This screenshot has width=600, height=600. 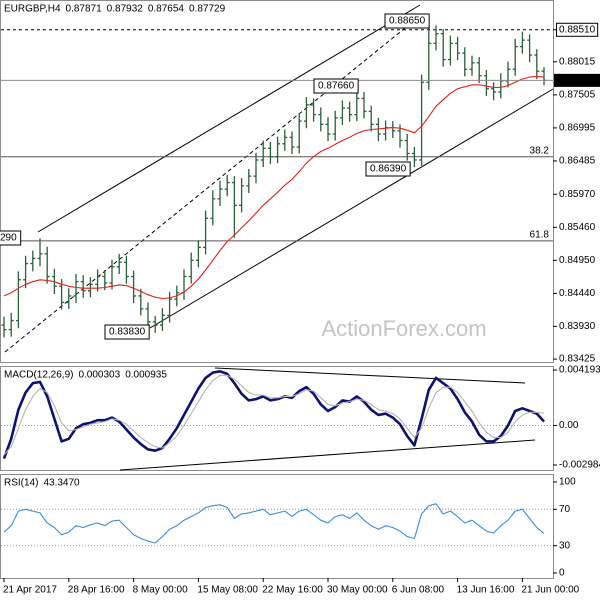 What do you see at coordinates (38, 375) in the screenshot?
I see `panel-header: MACD(12,26,9)` at bounding box center [38, 375].